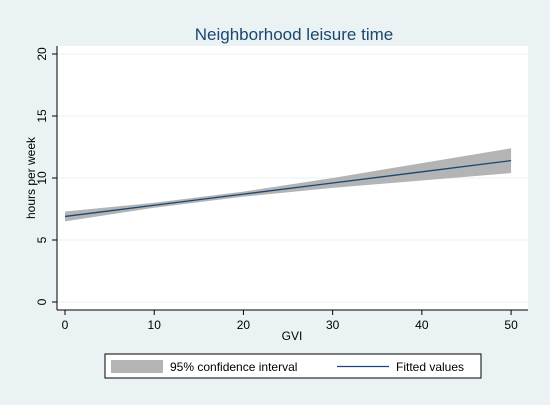 This screenshot has height=405, width=550. I want to click on legend-box, so click(293, 366).